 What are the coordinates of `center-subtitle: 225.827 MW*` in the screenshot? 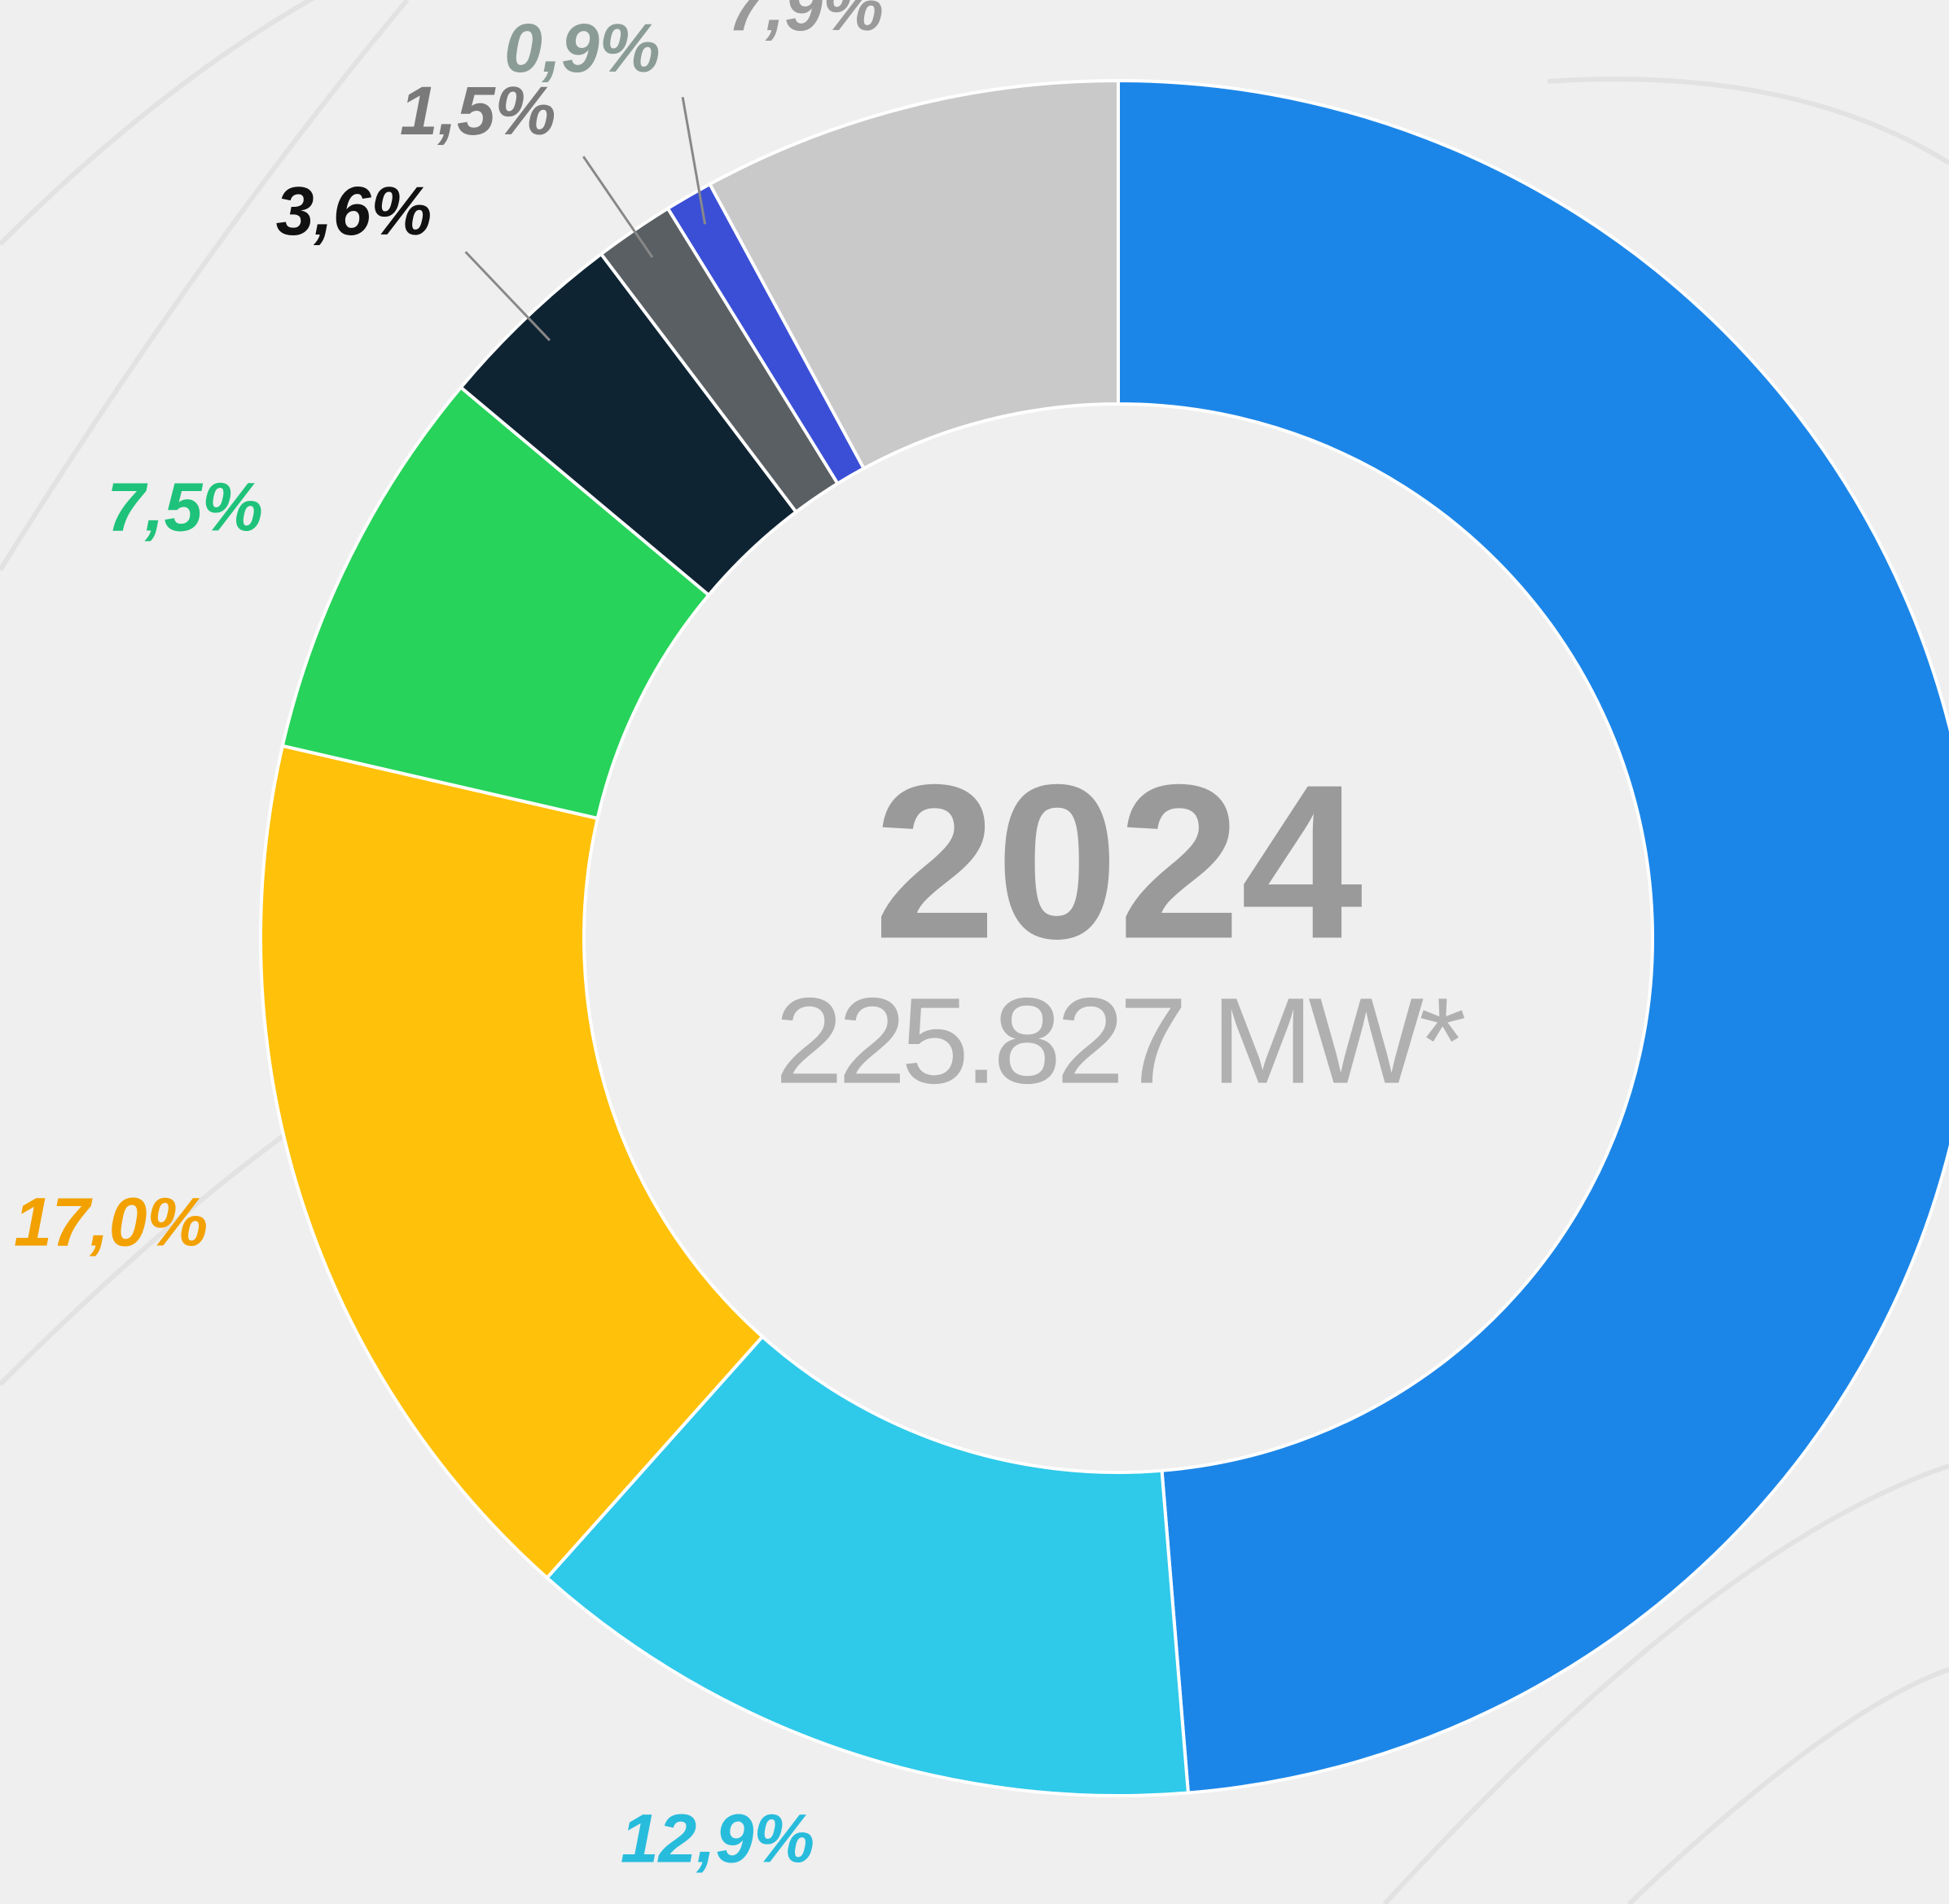 It's located at (1120, 1040).